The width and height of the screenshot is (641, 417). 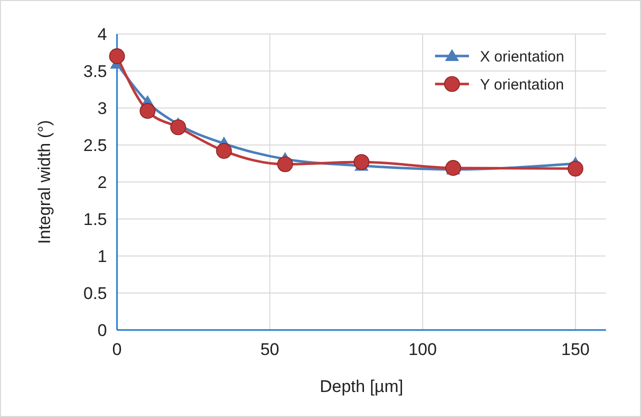 I want to click on y-tick-label: 0, so click(x=102, y=330).